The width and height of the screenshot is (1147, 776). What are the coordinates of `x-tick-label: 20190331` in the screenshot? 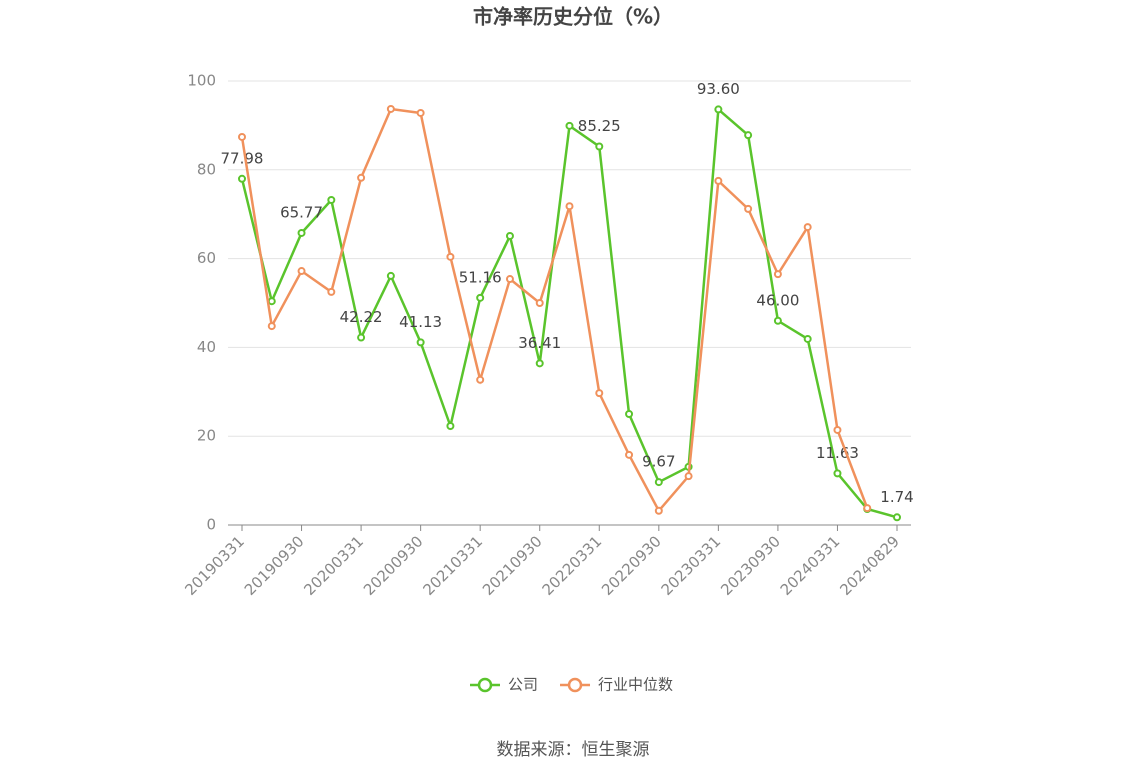 It's located at (214, 565).